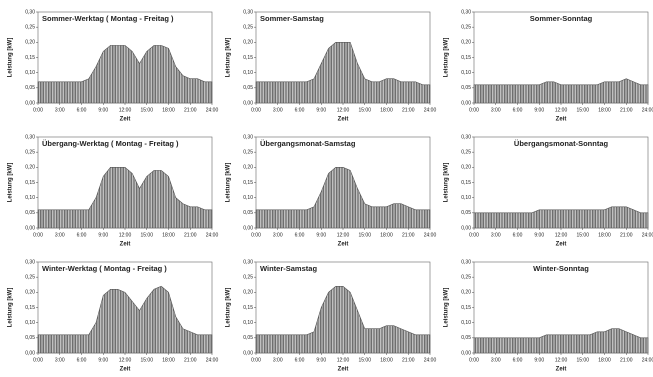  I want to click on chart-title: Übergang-Werktag ( Montag - Freitag ), so click(110, 143).